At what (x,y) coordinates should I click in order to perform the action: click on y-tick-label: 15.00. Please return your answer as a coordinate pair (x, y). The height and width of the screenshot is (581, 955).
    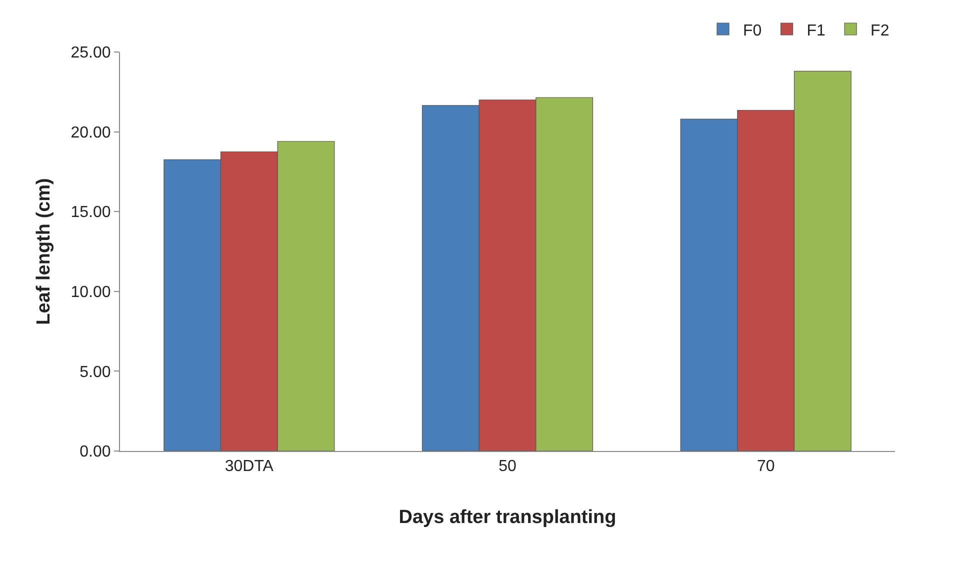
    Looking at the image, I should click on (90, 213).